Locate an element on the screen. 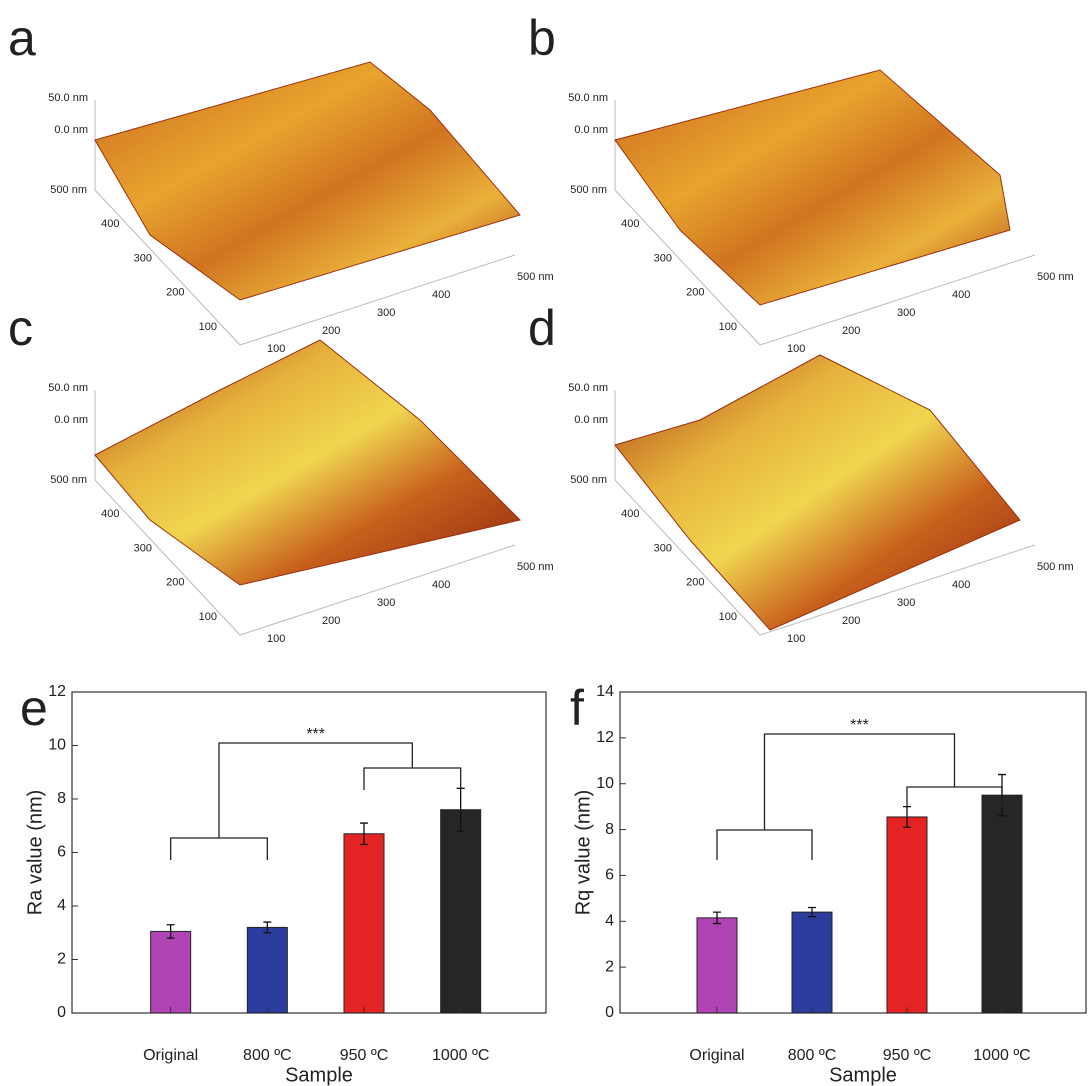 The height and width of the screenshot is (1086, 1088). y-axis-label: Ra value (nm) is located at coordinates (35, 853).